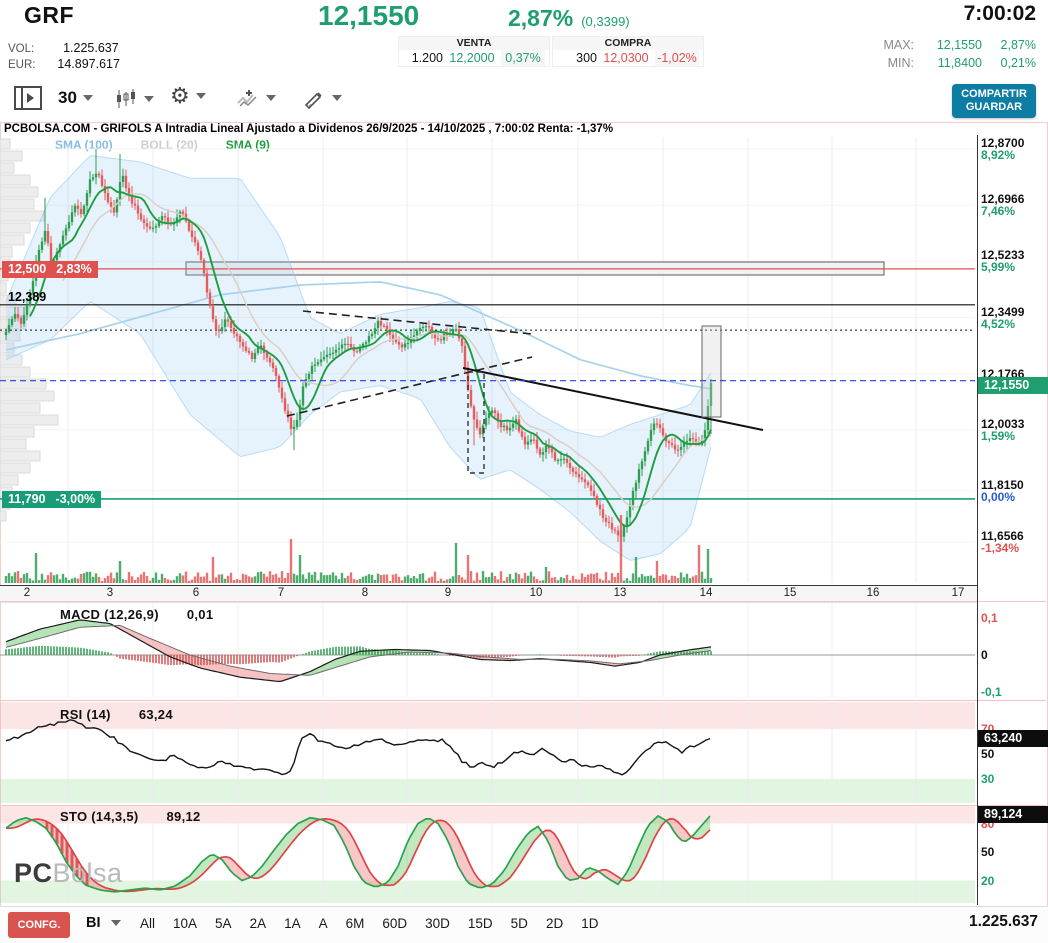  Describe the element at coordinates (22, 65) in the screenshot. I see `eur-label: EUR:` at that location.